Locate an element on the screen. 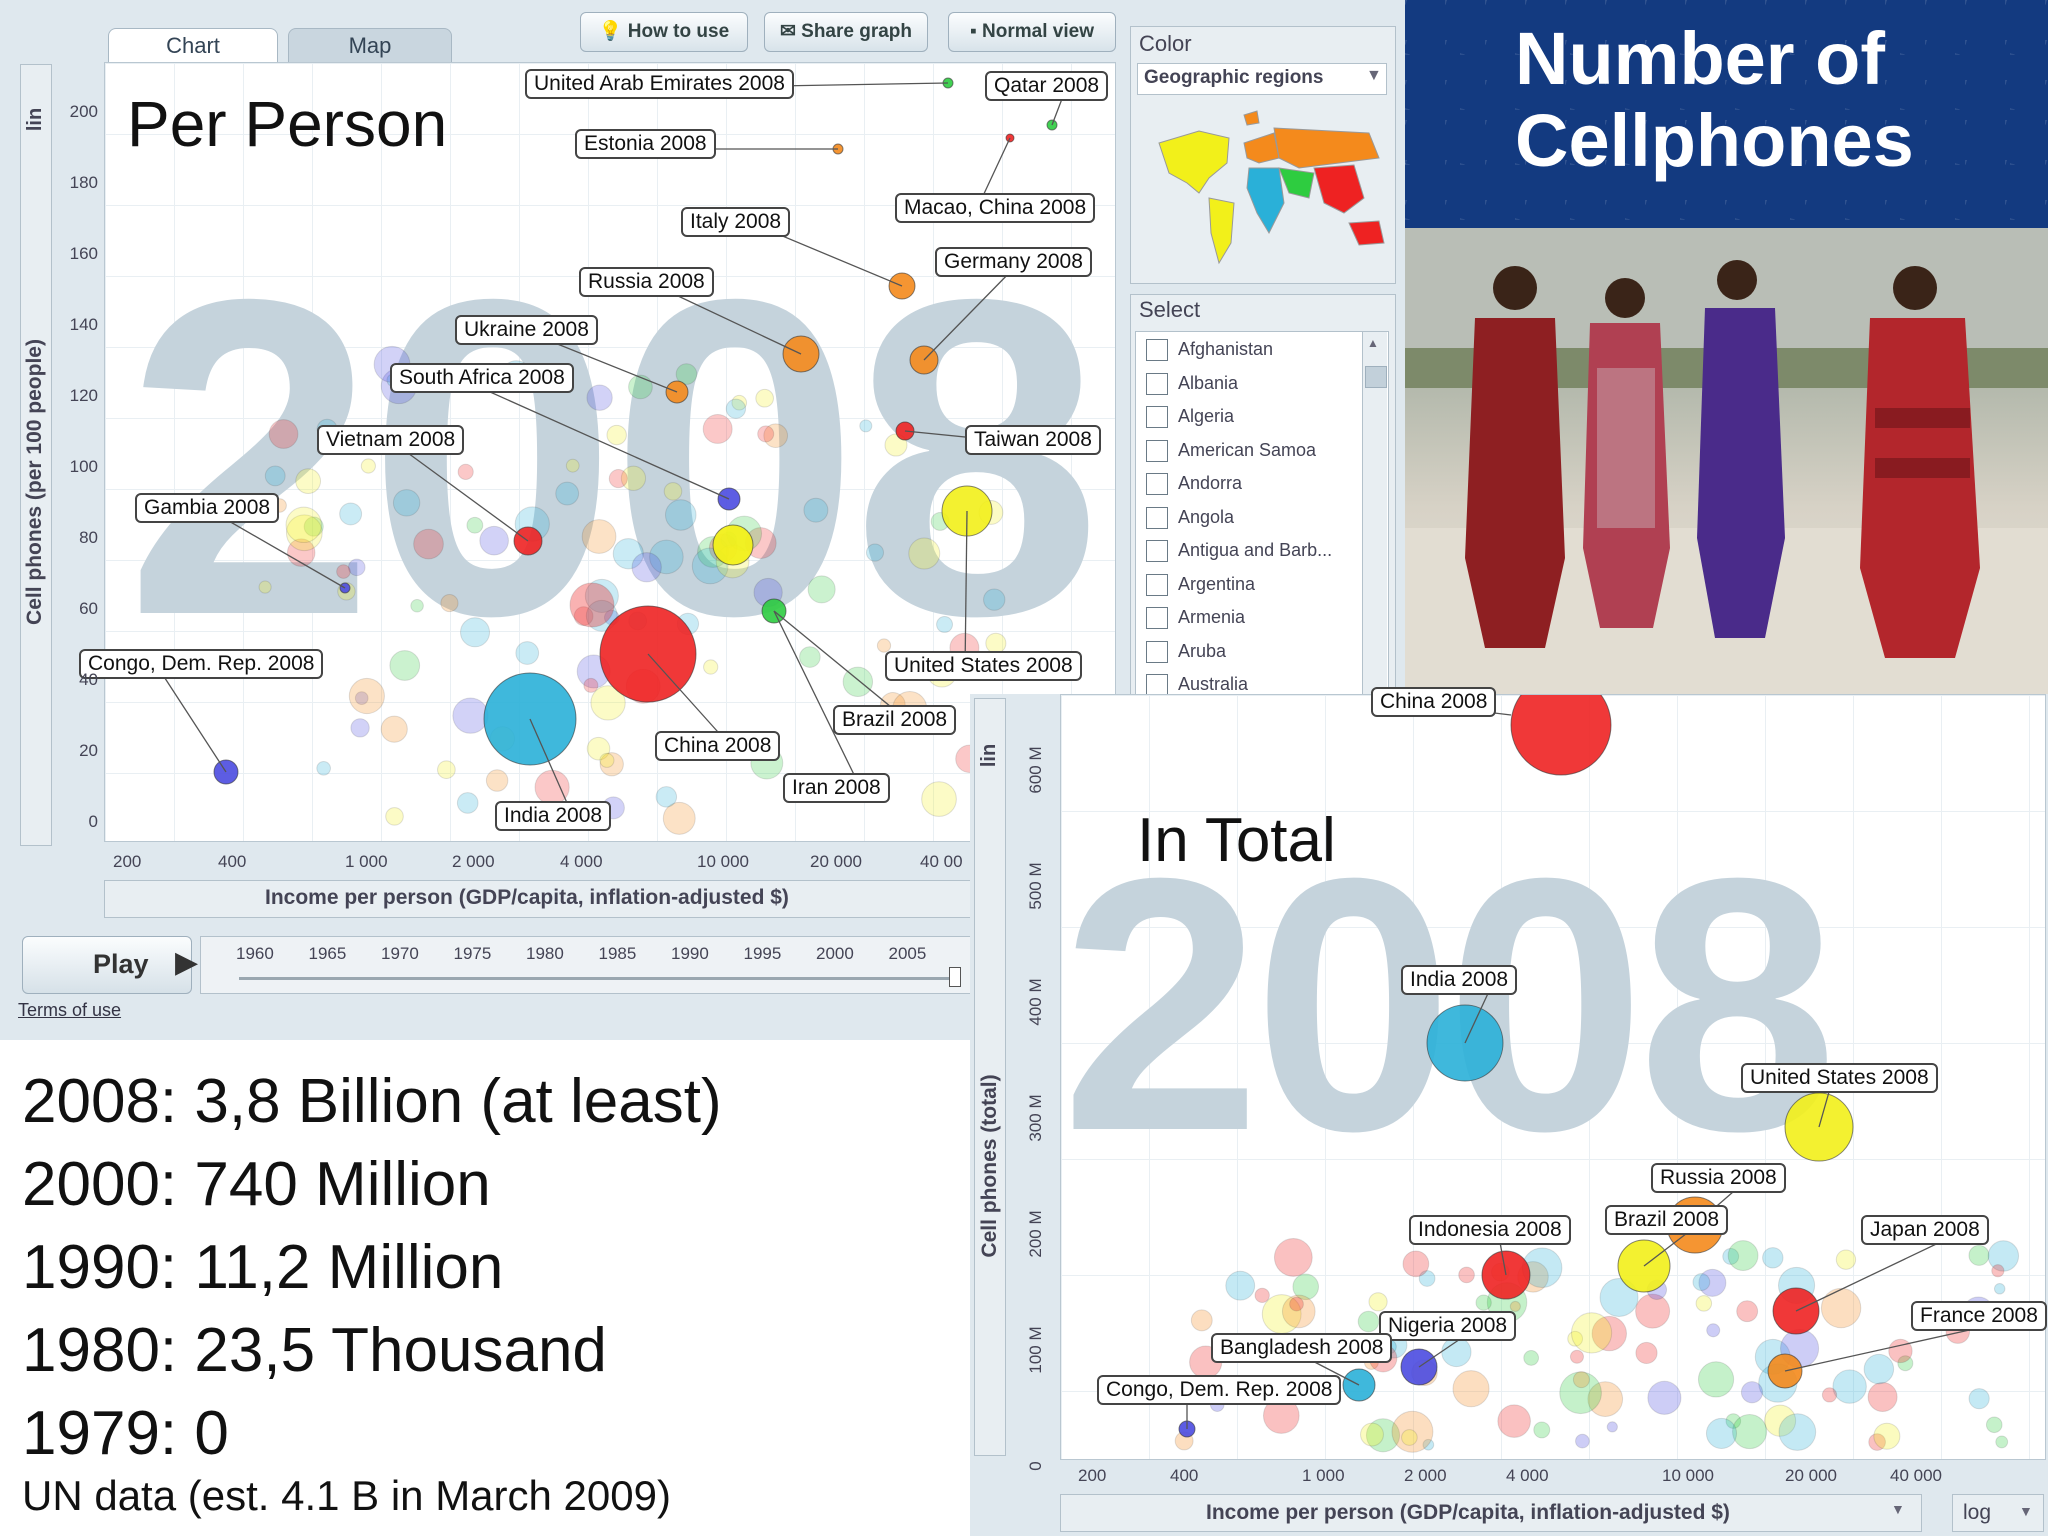 This screenshot has width=2048, height=1536. scroll-thumb is located at coordinates (1376, 377).